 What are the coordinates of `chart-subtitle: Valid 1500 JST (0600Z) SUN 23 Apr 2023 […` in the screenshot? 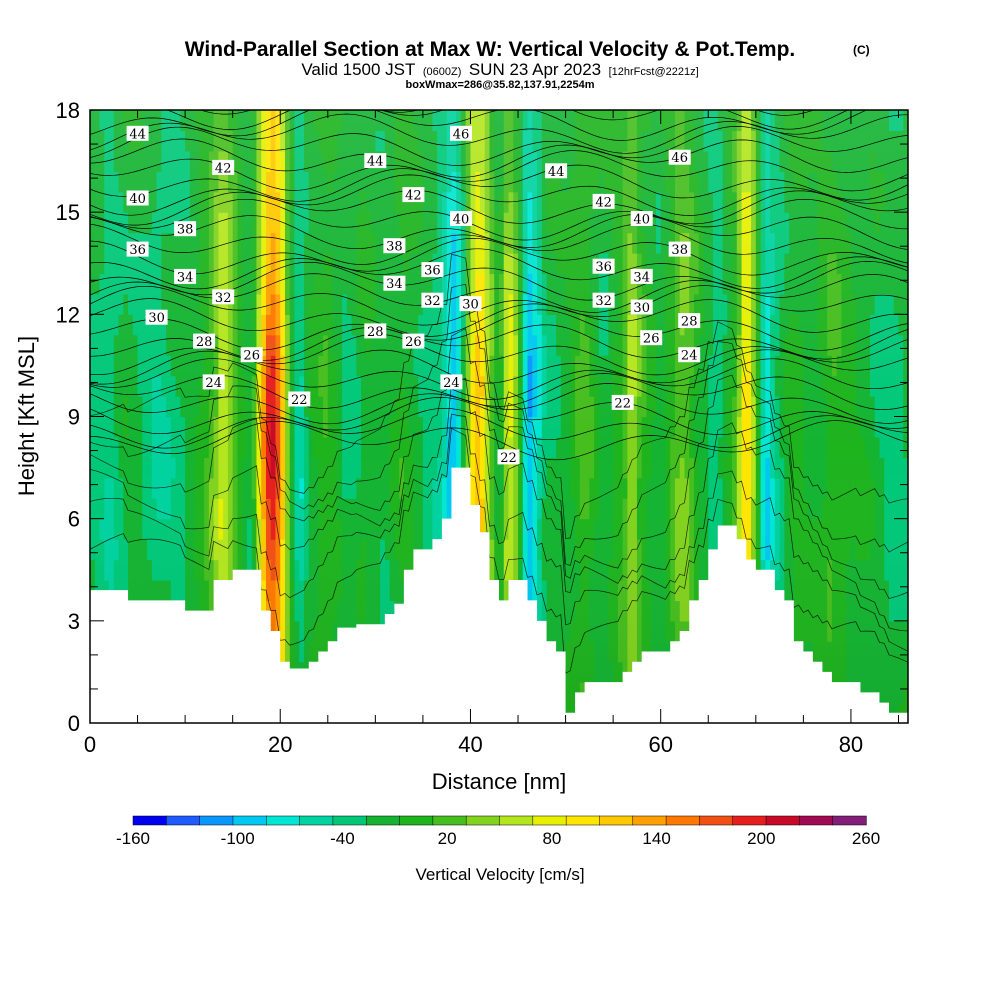 It's located at (499, 69).